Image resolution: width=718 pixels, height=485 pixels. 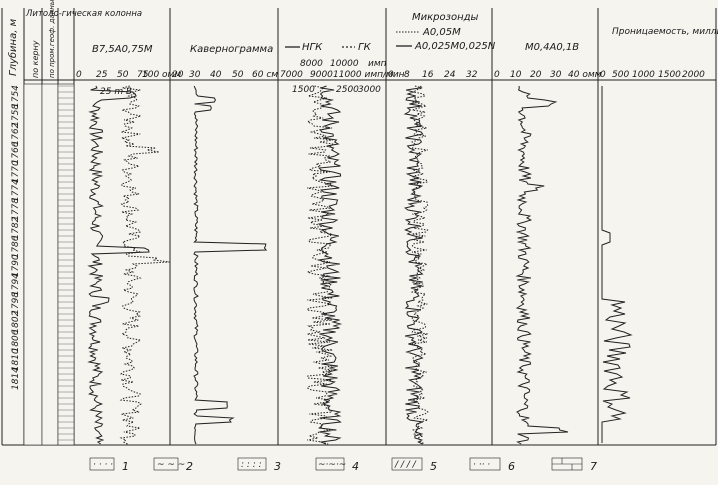 I want to click on caliper-curve, so click(x=230, y=265).